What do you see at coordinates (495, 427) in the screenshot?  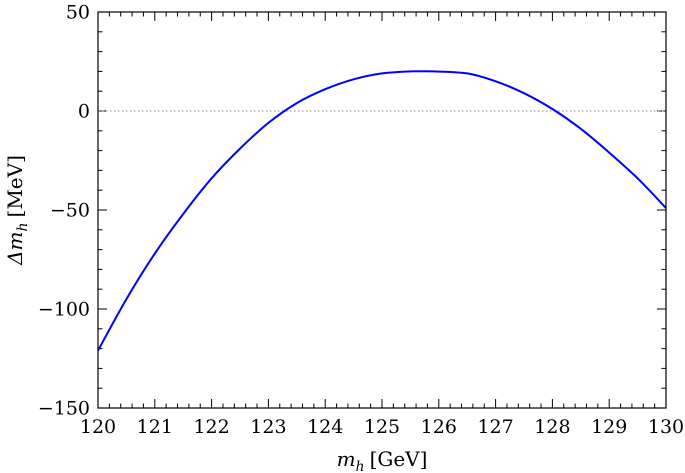 I see `x-tick-label: 127` at bounding box center [495, 427].